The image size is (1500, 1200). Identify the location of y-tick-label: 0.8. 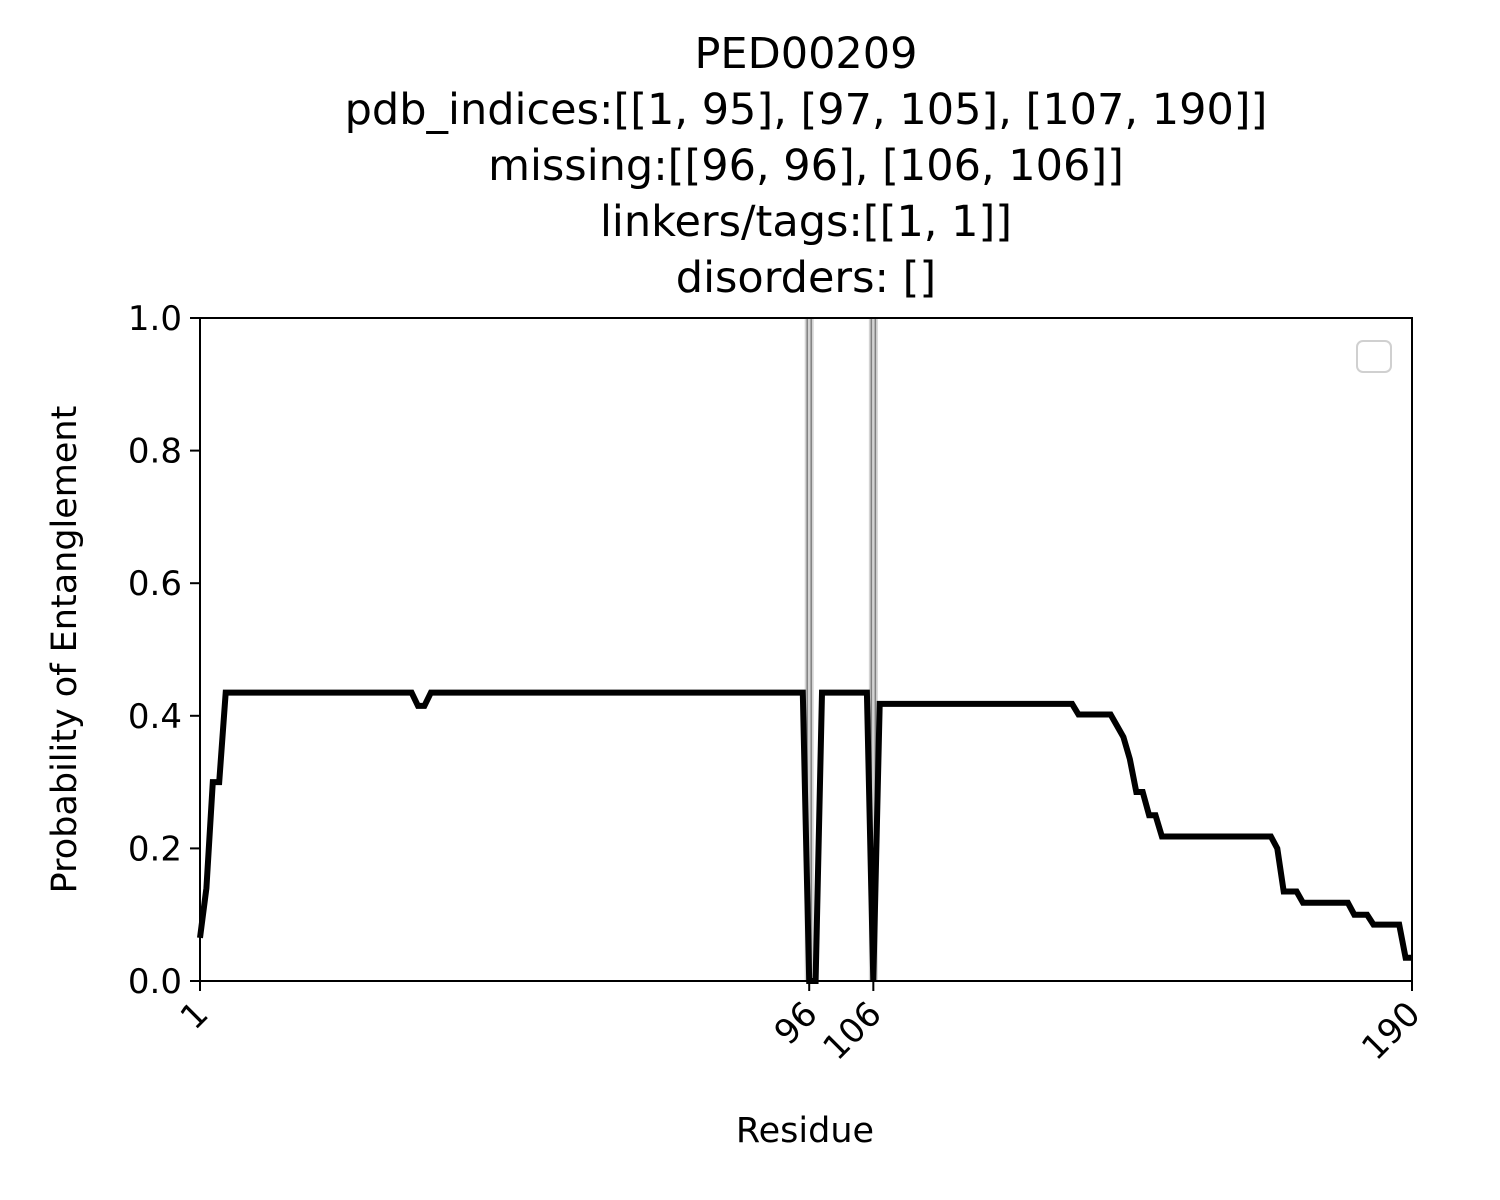
(155, 452).